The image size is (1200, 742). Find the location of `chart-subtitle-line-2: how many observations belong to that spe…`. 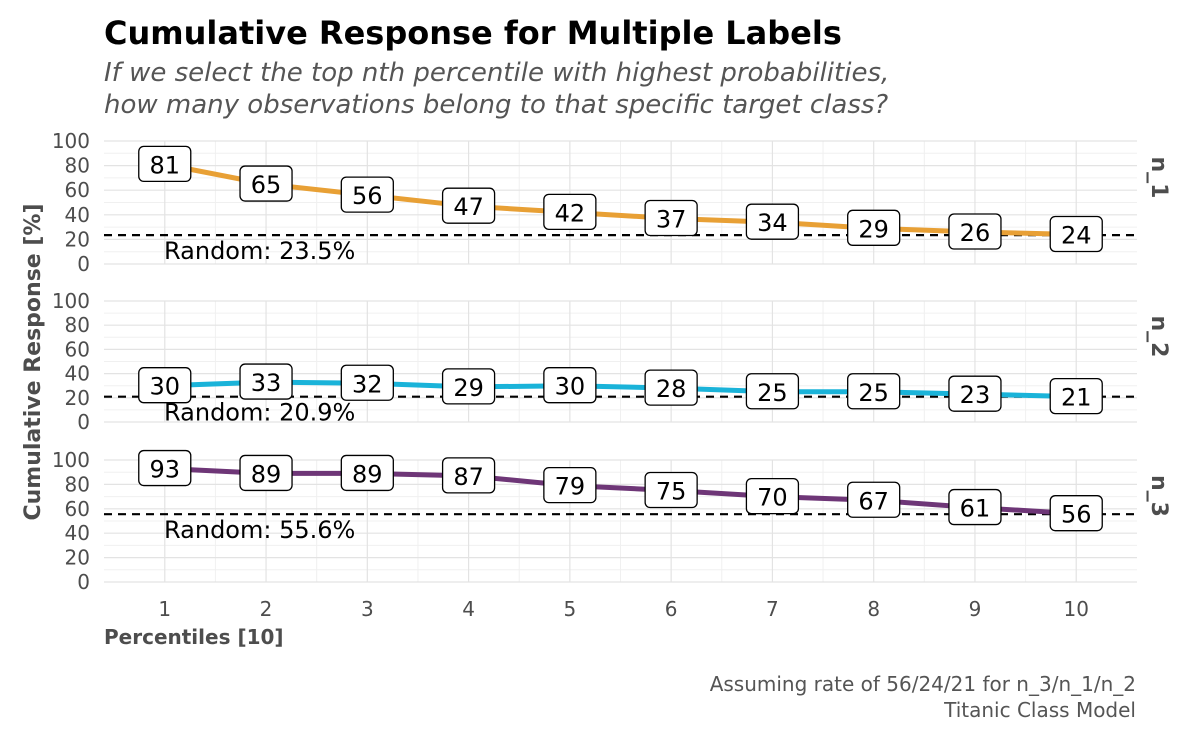

chart-subtitle-line-2: how many observations belong to that spe… is located at coordinates (496, 105).